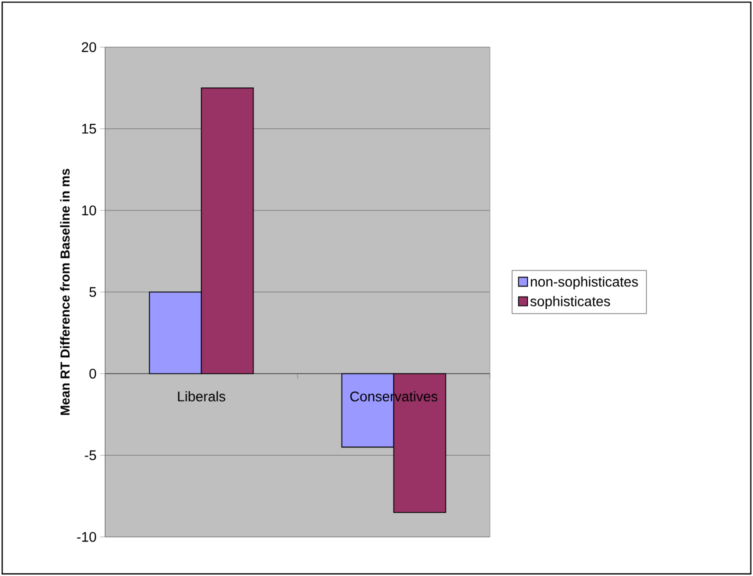 This screenshot has height=576, width=753. Describe the element at coordinates (570, 302) in the screenshot. I see `legend-label: sophisticates` at that location.